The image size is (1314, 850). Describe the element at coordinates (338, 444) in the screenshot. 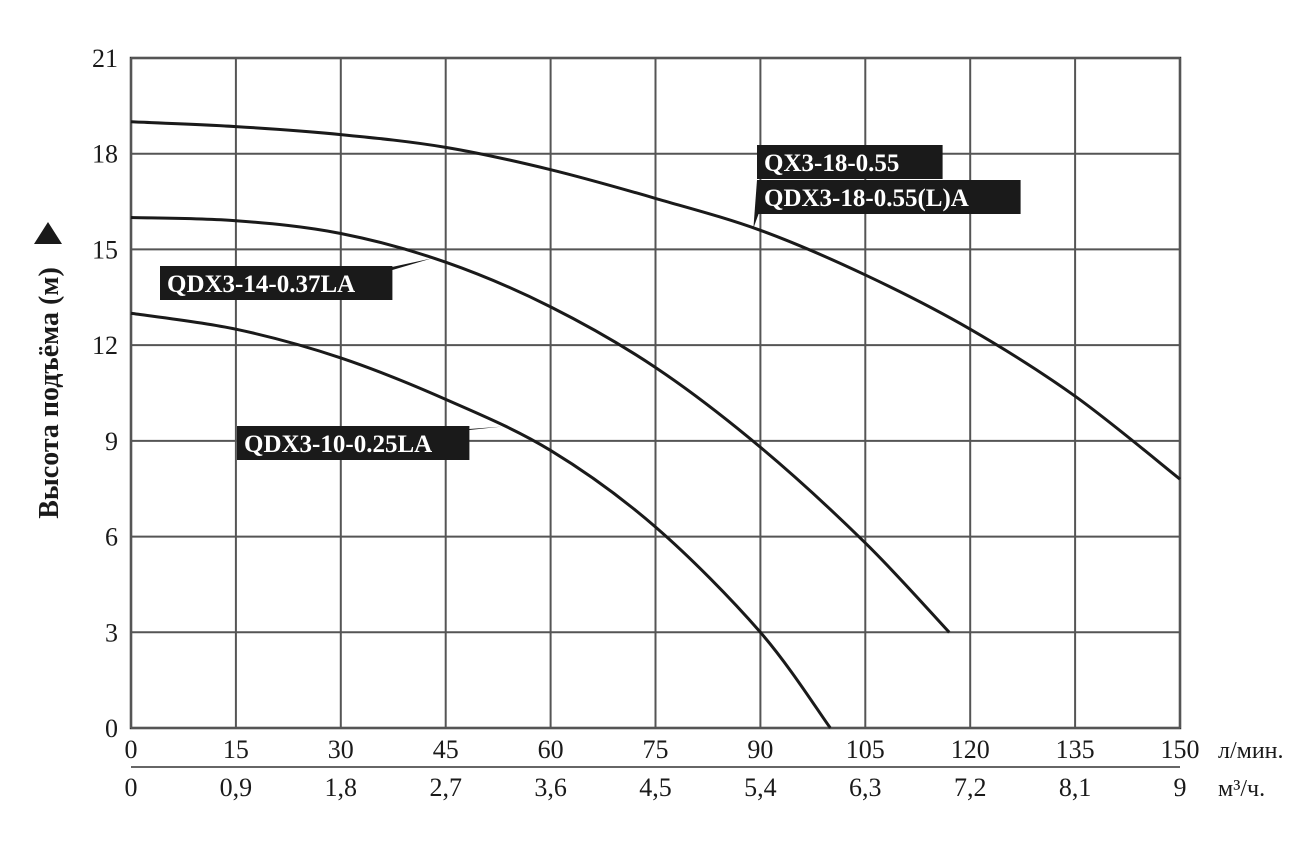

I see `series-label: QDX3-10-0.25LA` at that location.